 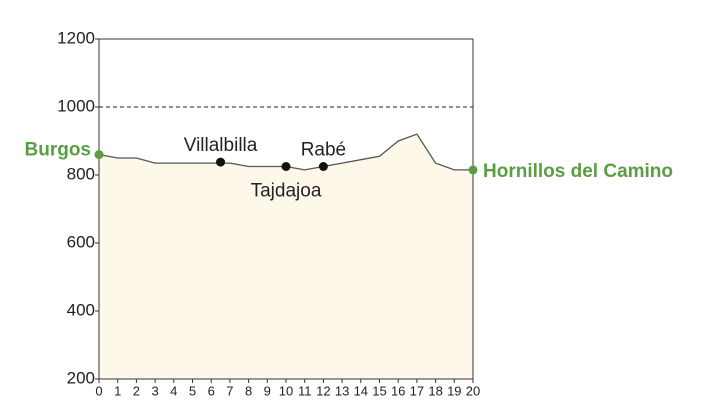 What do you see at coordinates (379, 390) in the screenshot?
I see `x-tick-label: 15` at bounding box center [379, 390].